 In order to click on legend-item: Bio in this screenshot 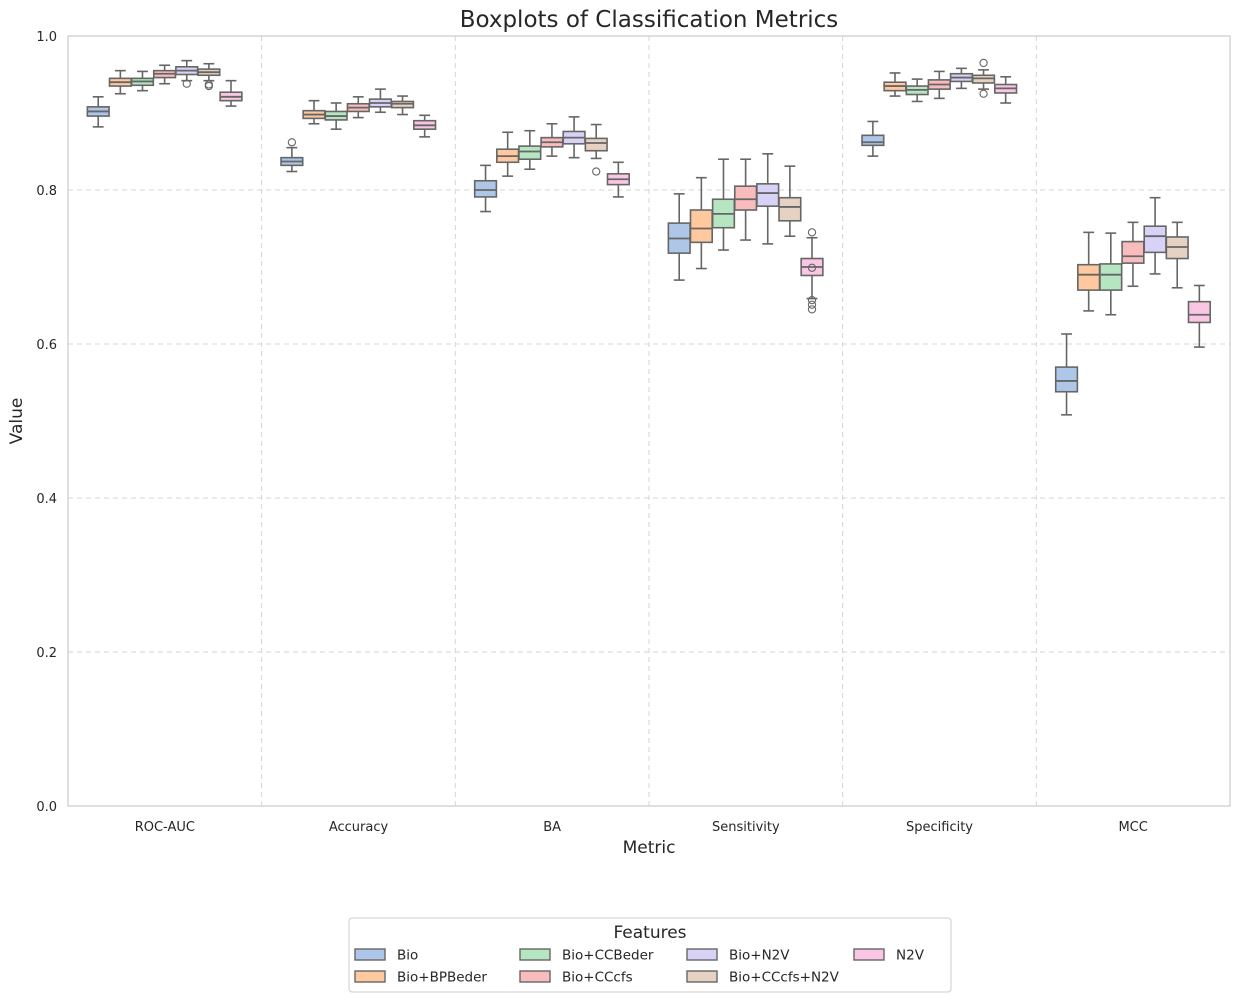, I will do `click(386, 956)`.